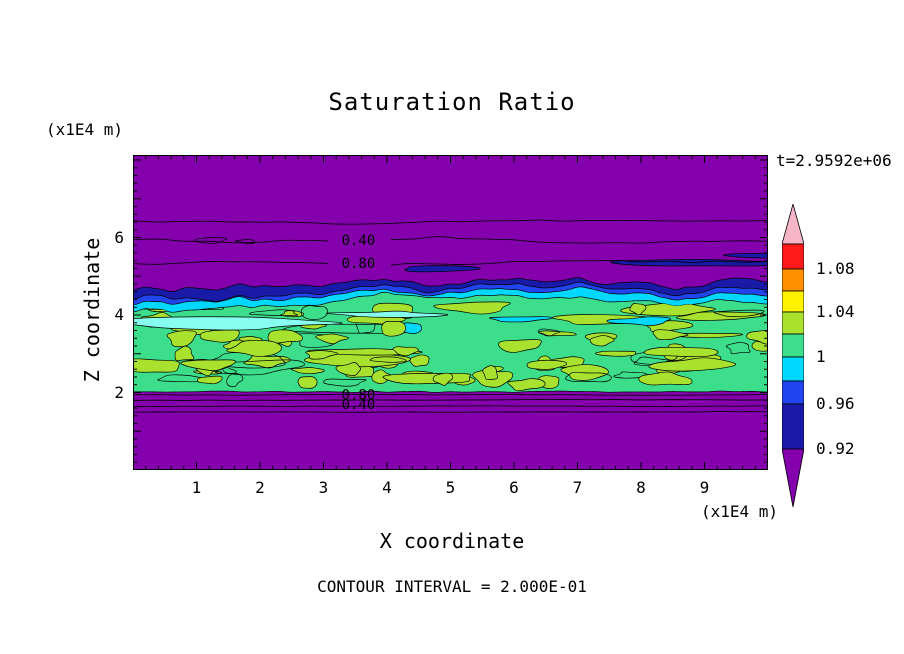 The height and width of the screenshot is (654, 904). I want to click on z-tick-label: 4, so click(119, 315).